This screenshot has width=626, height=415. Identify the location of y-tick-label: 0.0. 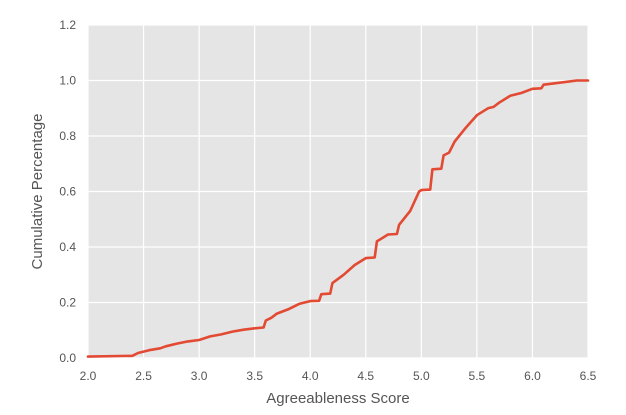
(67, 358).